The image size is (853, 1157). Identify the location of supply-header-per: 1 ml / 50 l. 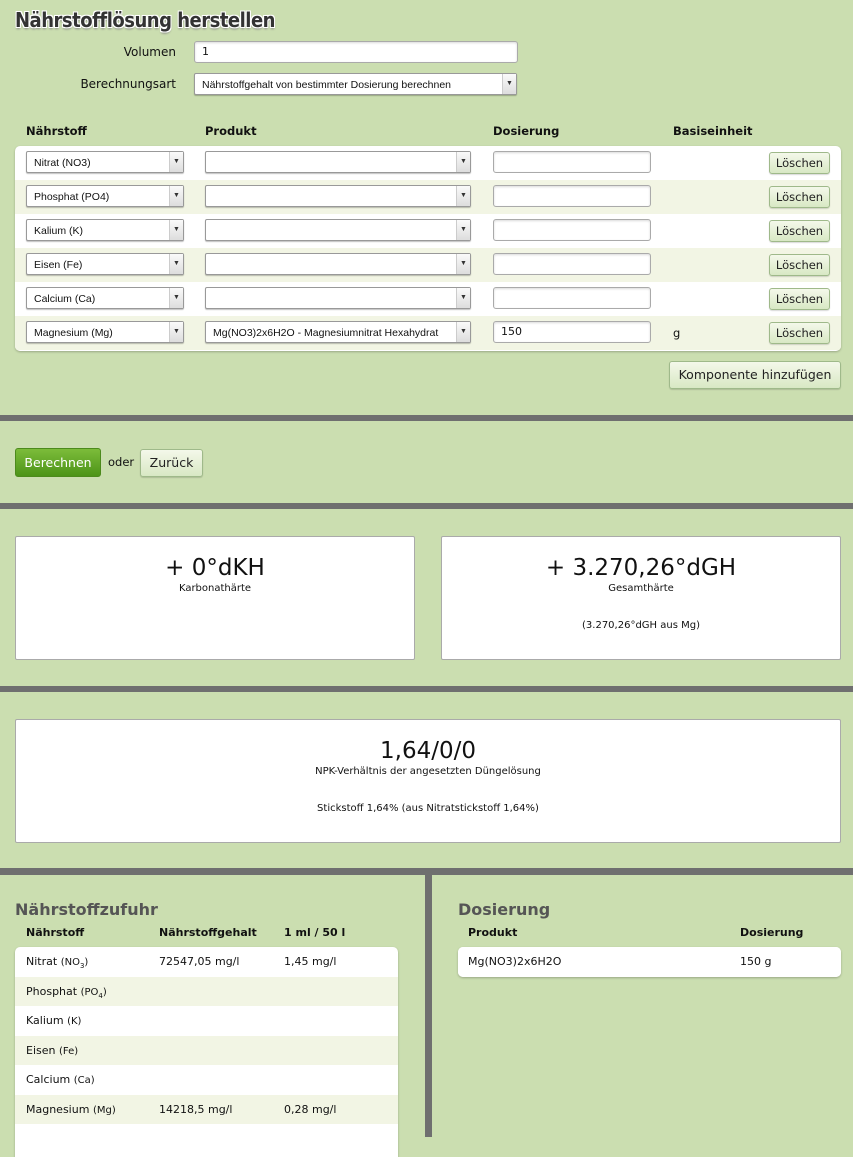
(315, 932).